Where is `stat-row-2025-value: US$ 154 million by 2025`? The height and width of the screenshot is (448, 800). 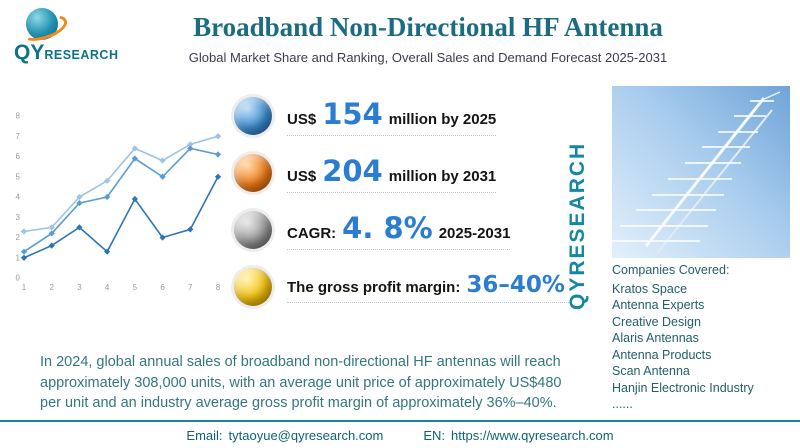 stat-row-2025-value: US$ 154 million by 2025 is located at coordinates (400, 116).